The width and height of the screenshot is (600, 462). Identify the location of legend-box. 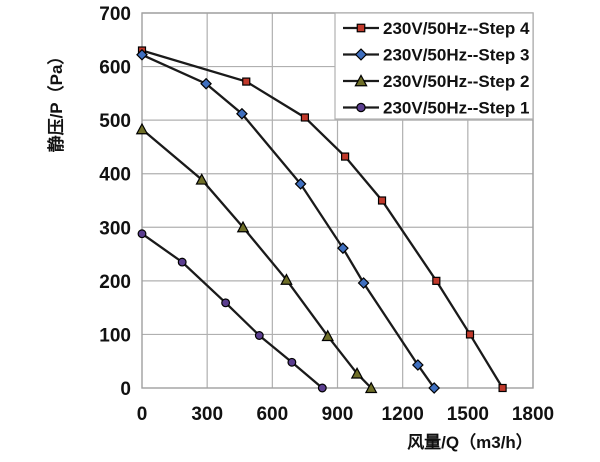
(434, 66).